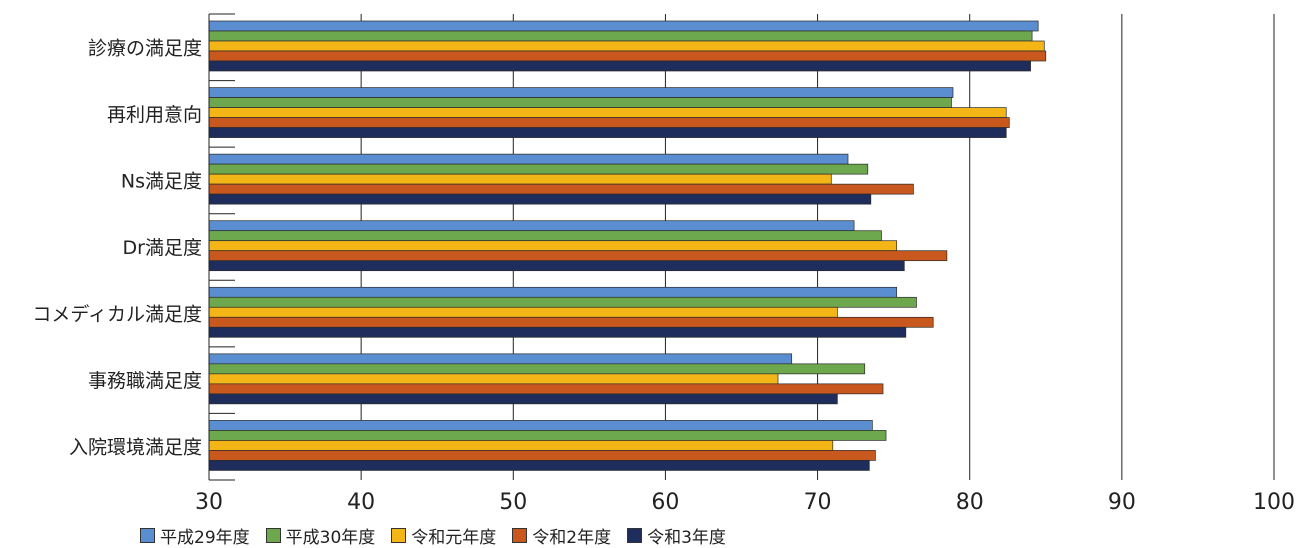  What do you see at coordinates (209, 502) in the screenshot?
I see `x-tick-label: 30` at bounding box center [209, 502].